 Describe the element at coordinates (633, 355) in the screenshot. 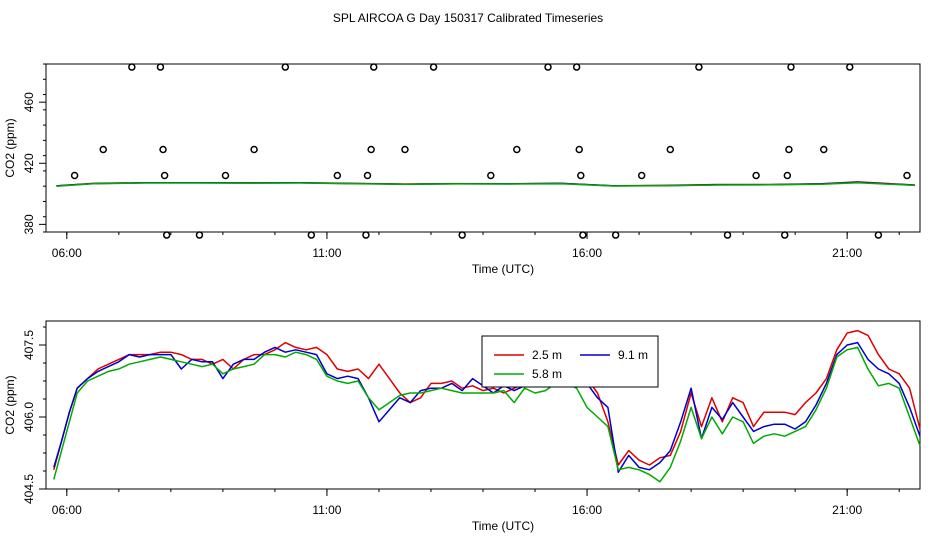

I see `legend-label: 9.1 m` at that location.